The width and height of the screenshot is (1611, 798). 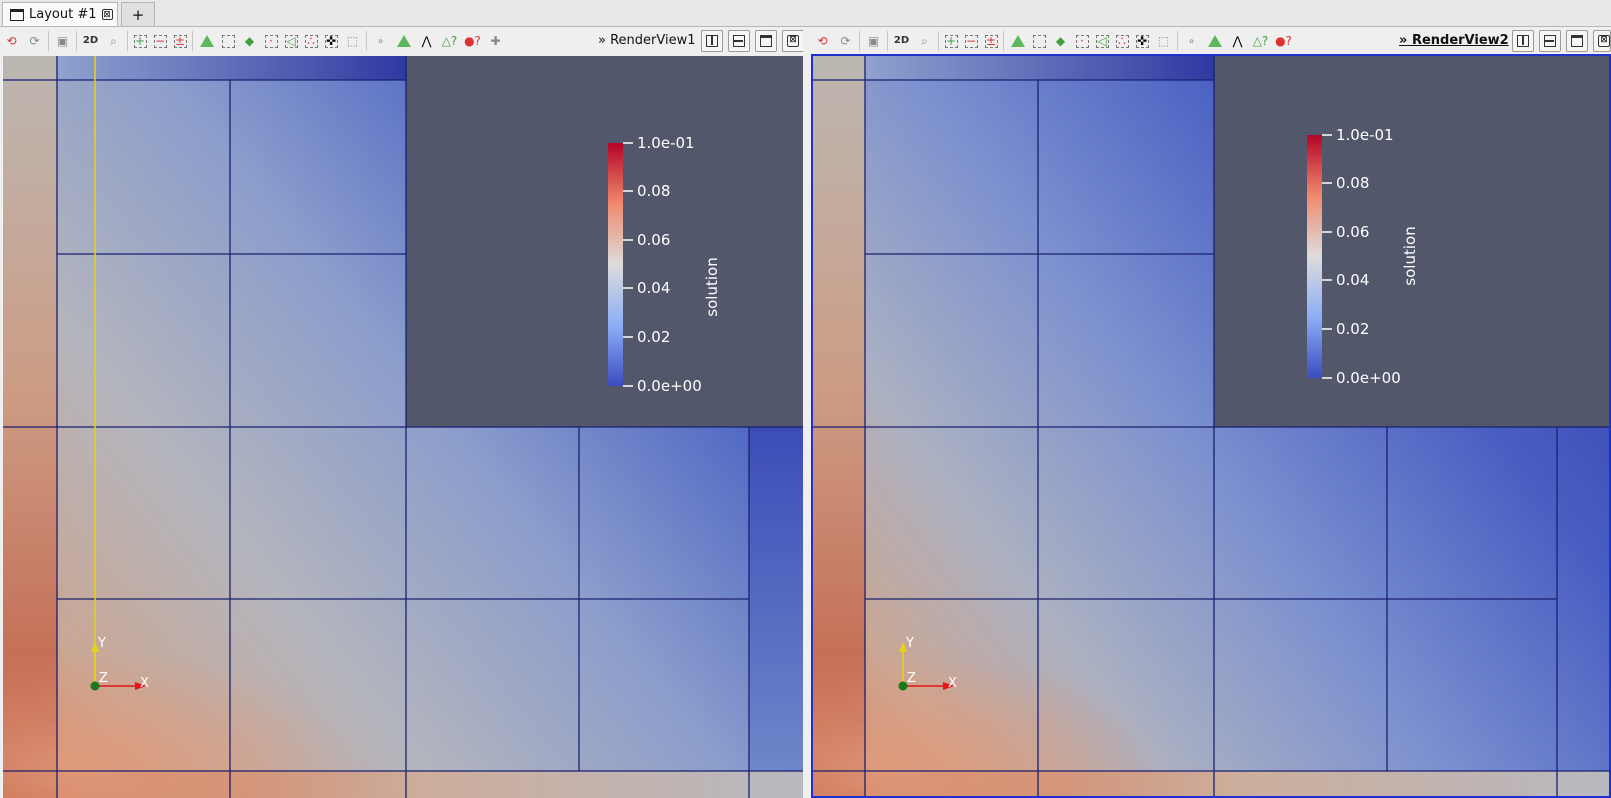 What do you see at coordinates (232, 68) in the screenshot?
I see `top-strip` at bounding box center [232, 68].